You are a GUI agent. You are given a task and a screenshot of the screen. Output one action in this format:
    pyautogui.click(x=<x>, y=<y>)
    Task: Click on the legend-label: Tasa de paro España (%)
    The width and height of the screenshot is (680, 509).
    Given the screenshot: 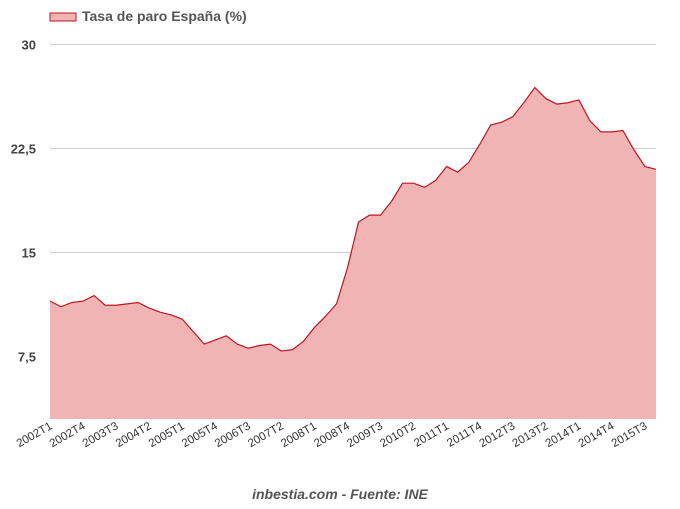 What is the action you would take?
    pyautogui.click(x=164, y=16)
    